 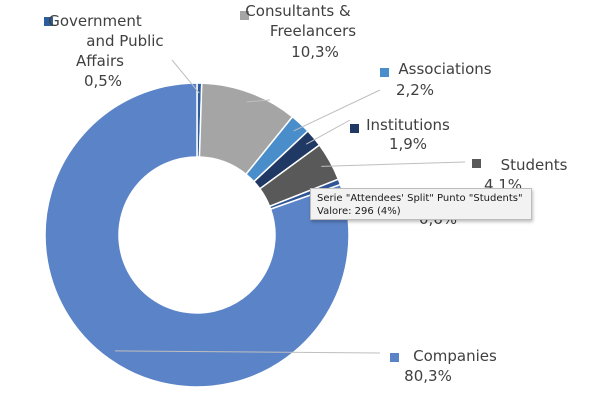 What do you see at coordinates (244, 15) in the screenshot?
I see `legend-swatch-consultants-freelancers` at bounding box center [244, 15].